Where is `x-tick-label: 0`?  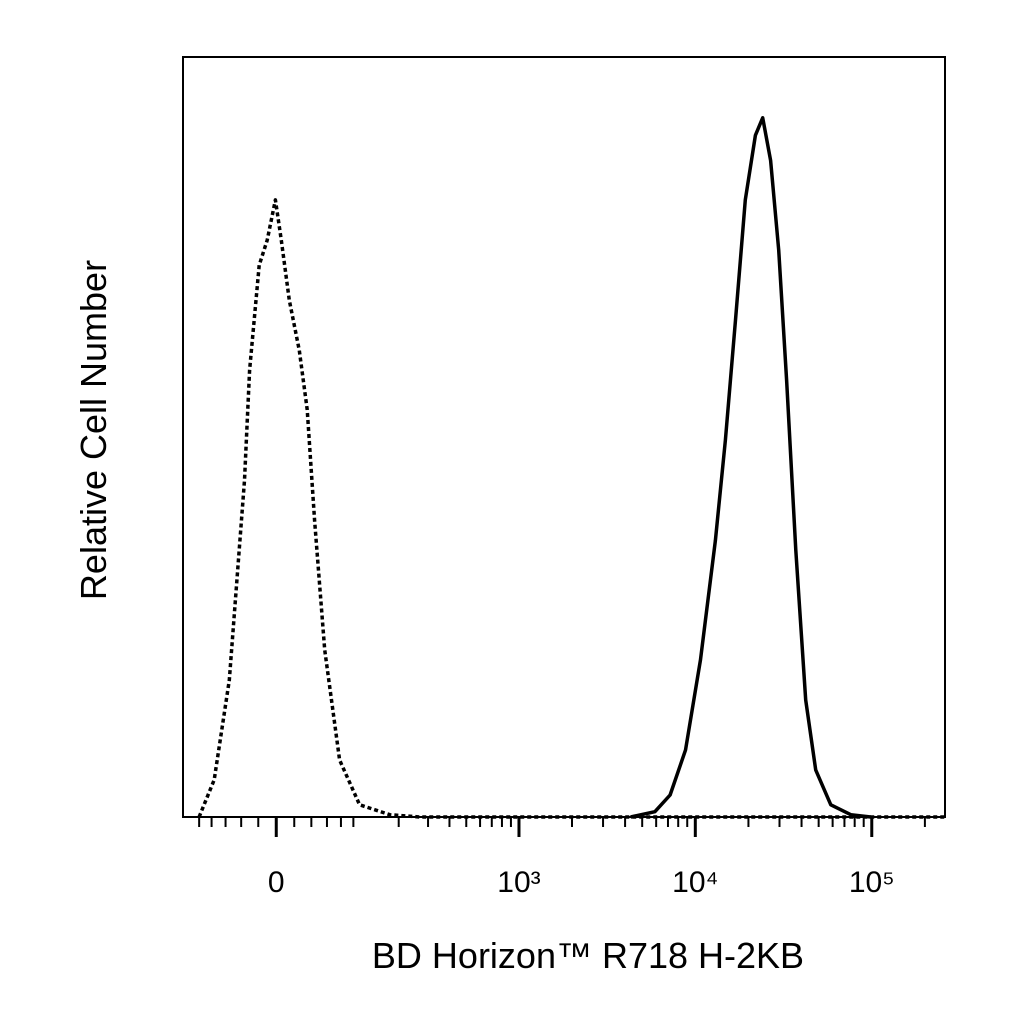 x-tick-label: 0 is located at coordinates (276, 882).